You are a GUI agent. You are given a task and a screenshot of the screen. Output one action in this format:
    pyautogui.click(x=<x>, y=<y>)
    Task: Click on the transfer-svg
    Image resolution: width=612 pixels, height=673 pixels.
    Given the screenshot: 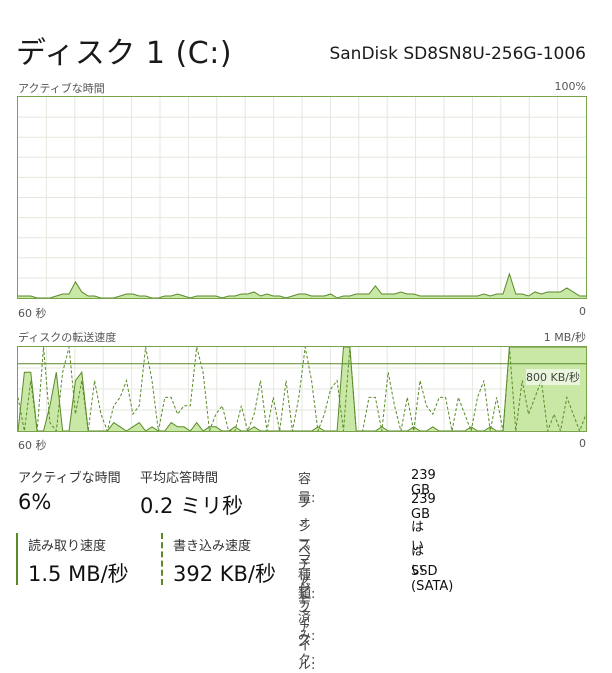 What is the action you would take?
    pyautogui.click(x=302, y=389)
    